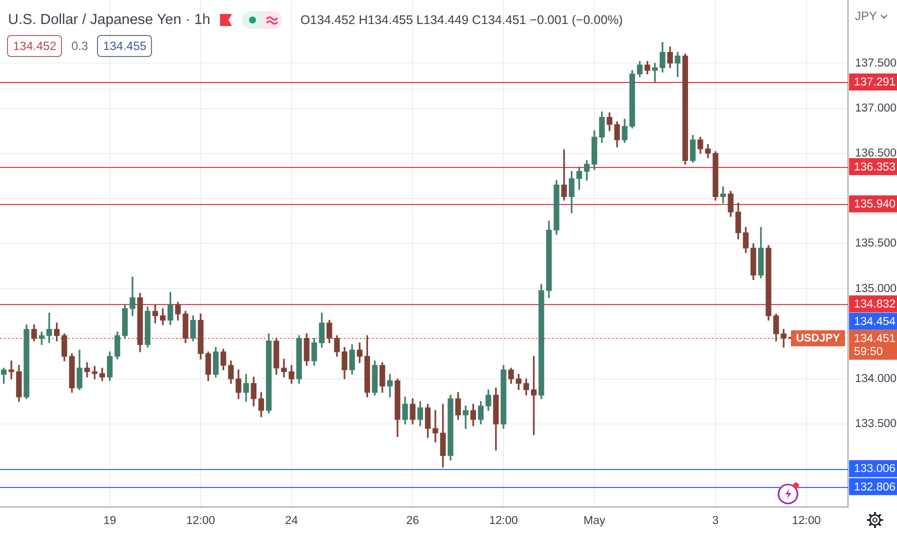 This screenshot has height=533, width=897. What do you see at coordinates (109, 521) in the screenshot?
I see `x-tick-label: 19` at bounding box center [109, 521].